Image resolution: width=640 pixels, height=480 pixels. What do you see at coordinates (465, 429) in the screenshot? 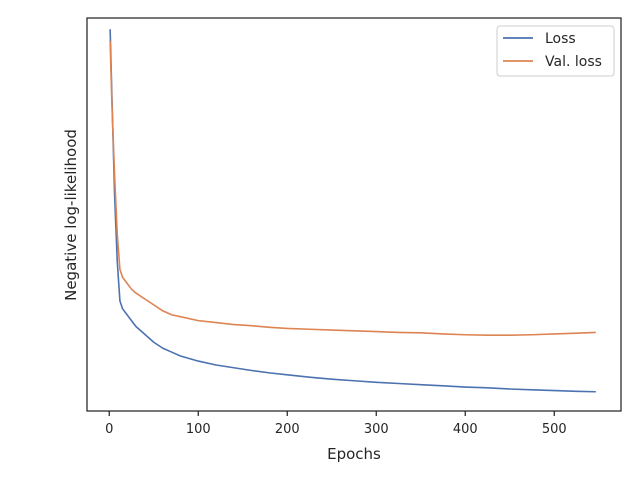
I see `x-tick-label: 400` at bounding box center [465, 429].